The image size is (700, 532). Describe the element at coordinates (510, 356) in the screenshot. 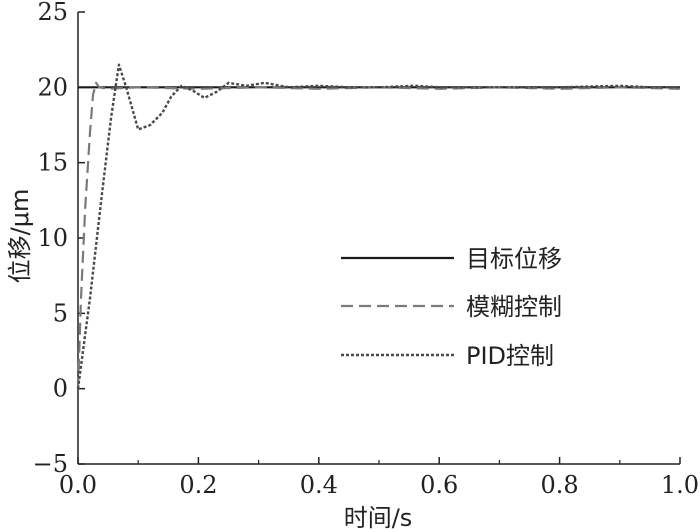

I see `legend-label-2: PID控制` at that location.